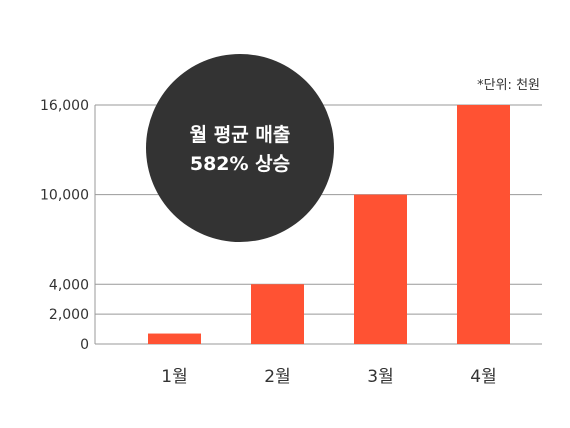 This screenshot has height=428, width=570. Describe the element at coordinates (483, 377) in the screenshot. I see `x-tick-label: 4월` at that location.